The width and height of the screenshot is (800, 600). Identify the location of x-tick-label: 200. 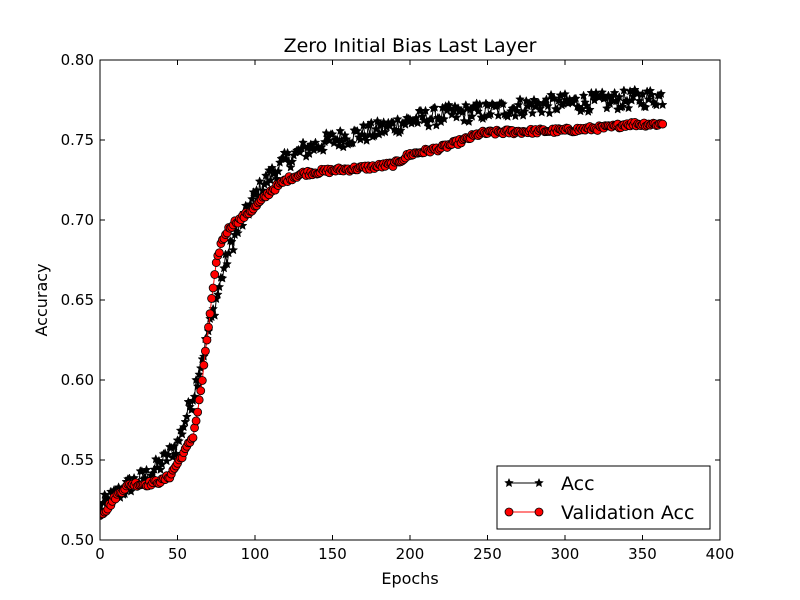
(410, 554).